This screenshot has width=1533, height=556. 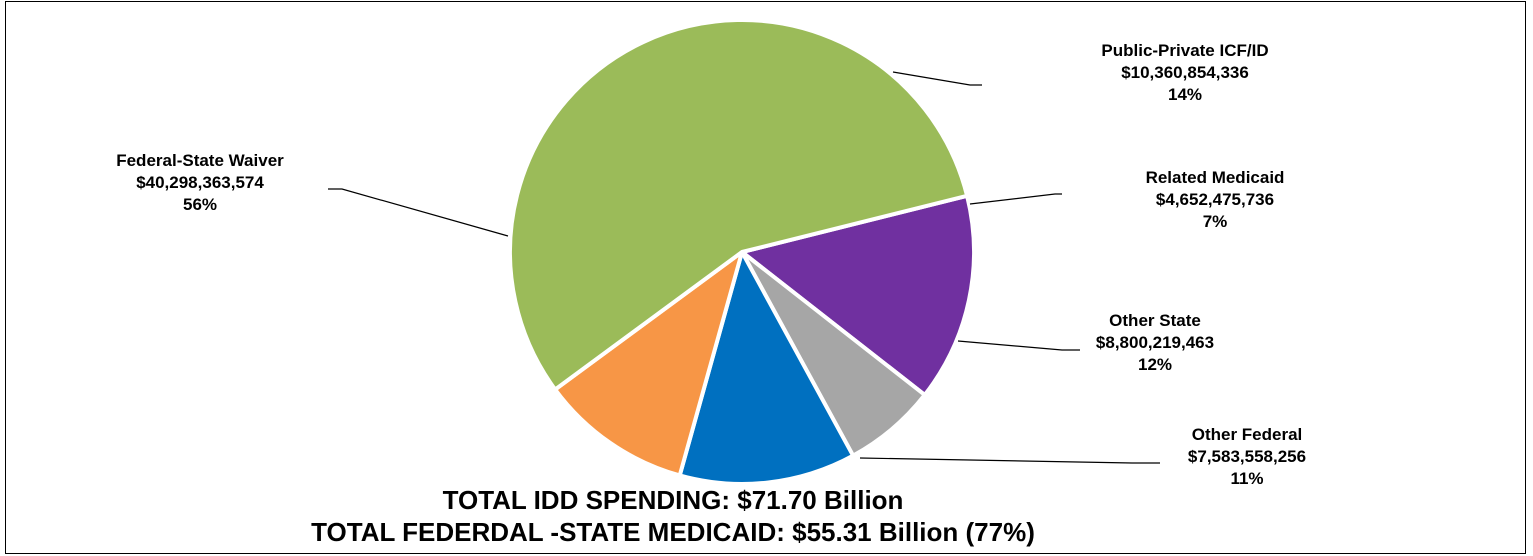 What do you see at coordinates (1246, 478) in the screenshot?
I see `slice-label-percent: 11%` at bounding box center [1246, 478].